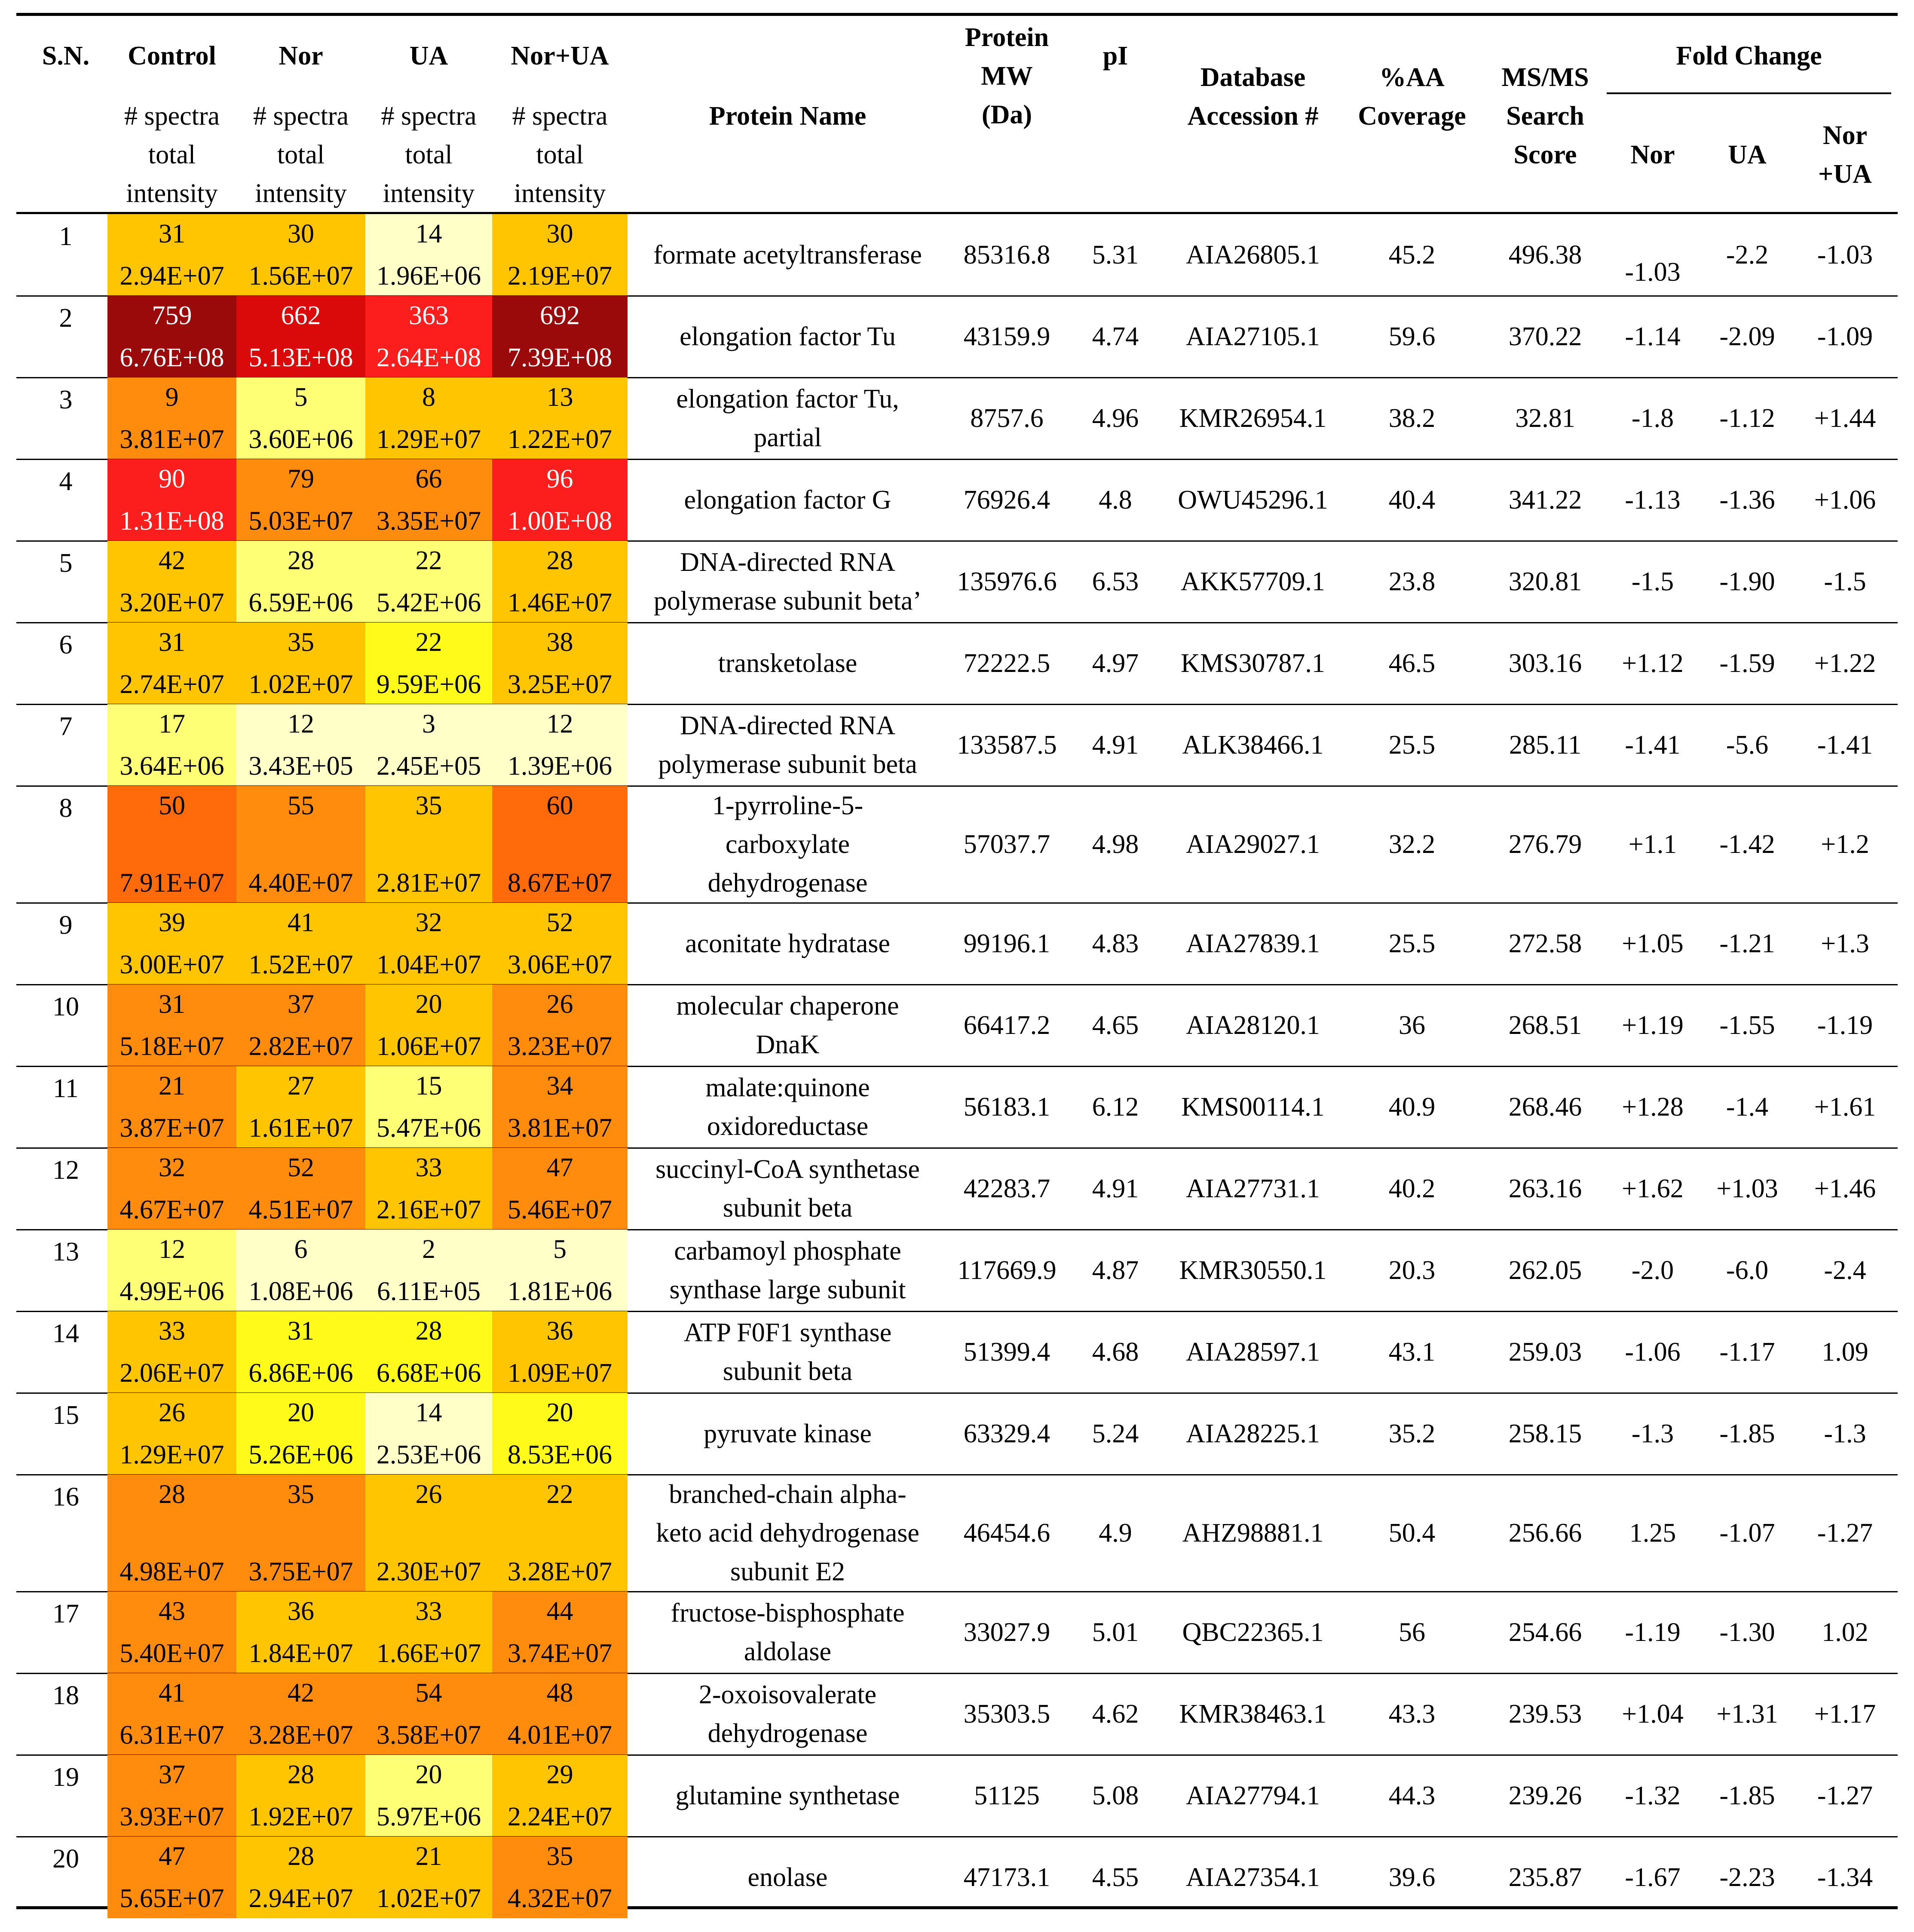  I want to click on norua-spectra-value: 34, so click(559, 1086).